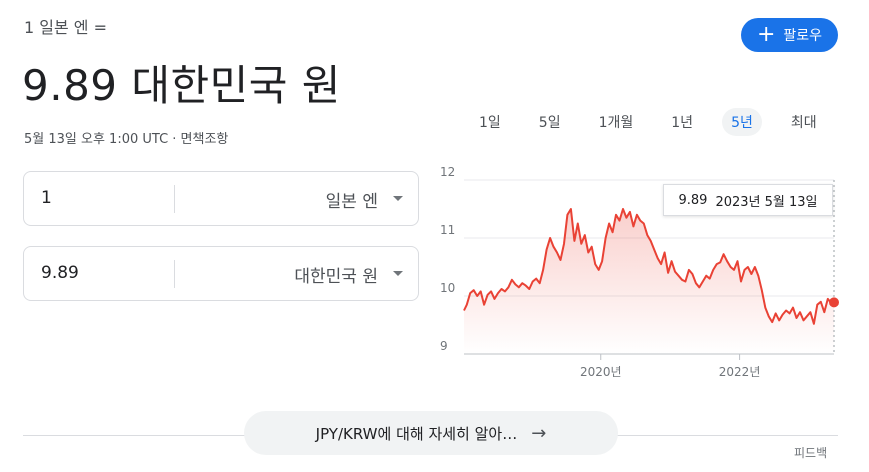  Describe the element at coordinates (444, 346) in the screenshot. I see `y-tick-label: 9` at that location.